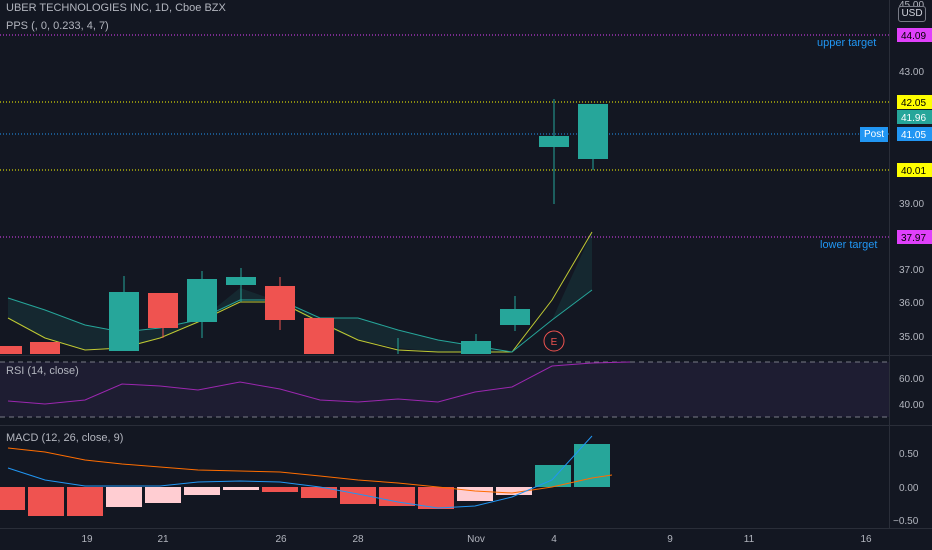 The image size is (932, 550). I want to click on currency-button: USD, so click(912, 14).